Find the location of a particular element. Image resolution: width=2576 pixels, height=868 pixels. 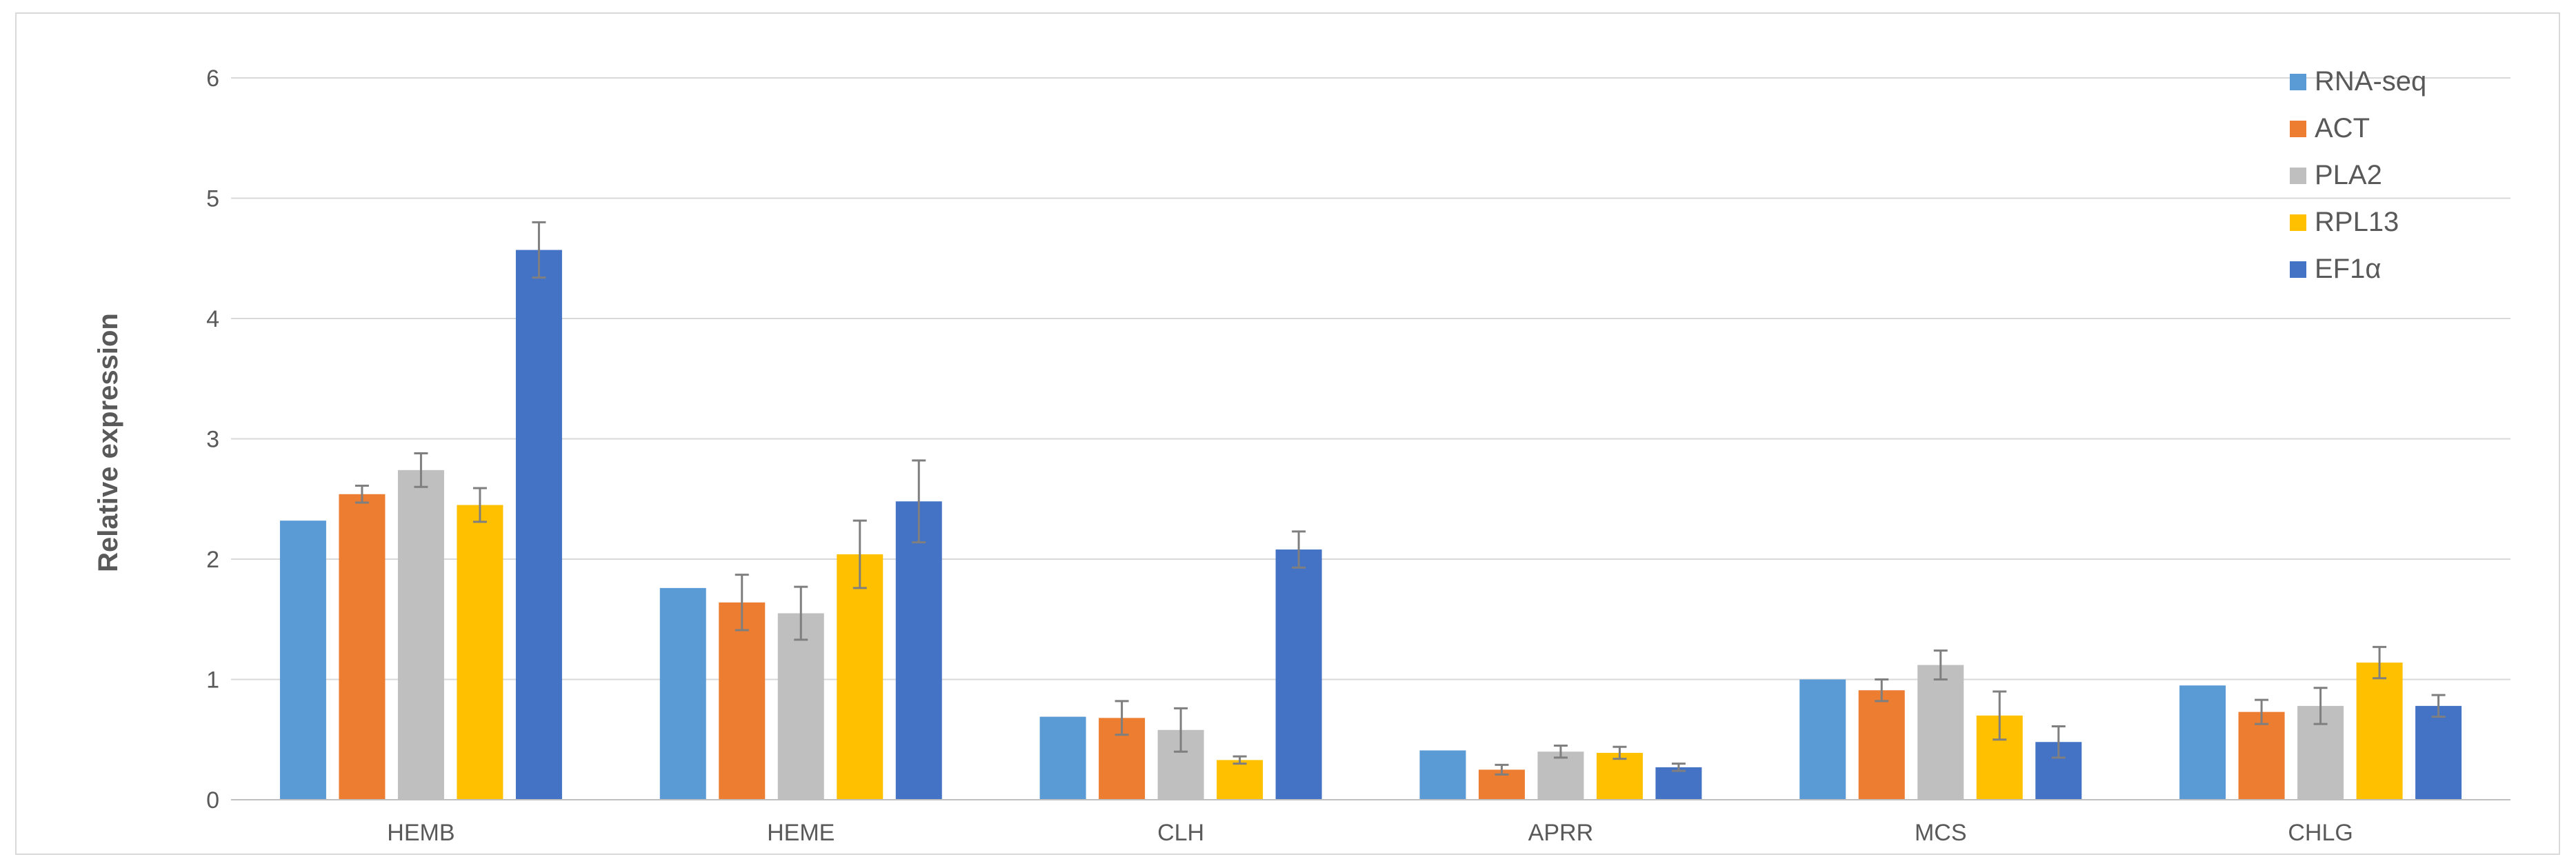

x-tick-label: APRR is located at coordinates (1560, 833).